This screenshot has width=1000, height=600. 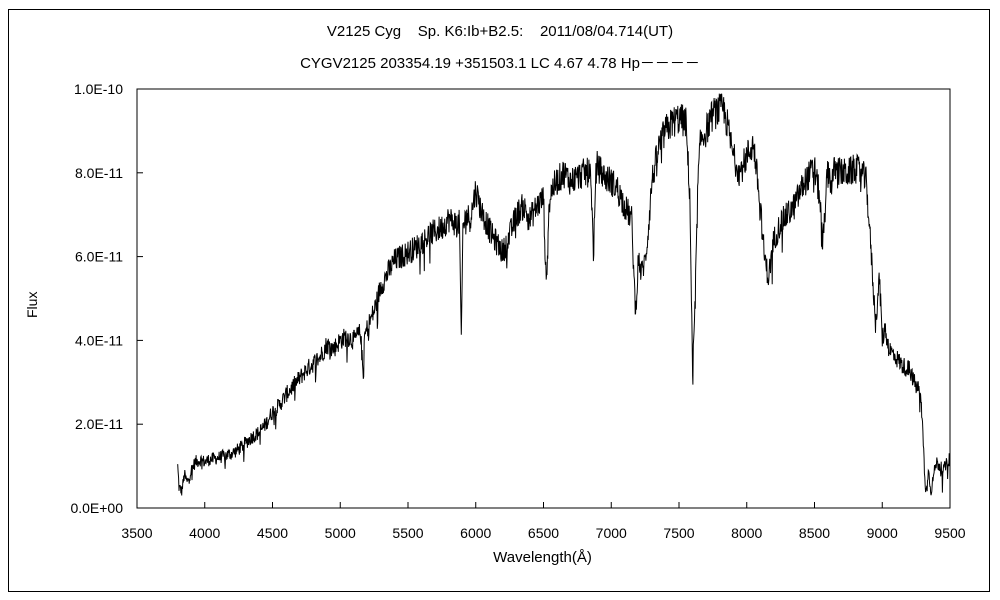 What do you see at coordinates (272, 533) in the screenshot?
I see `x-tick-label: 4500` at bounding box center [272, 533].